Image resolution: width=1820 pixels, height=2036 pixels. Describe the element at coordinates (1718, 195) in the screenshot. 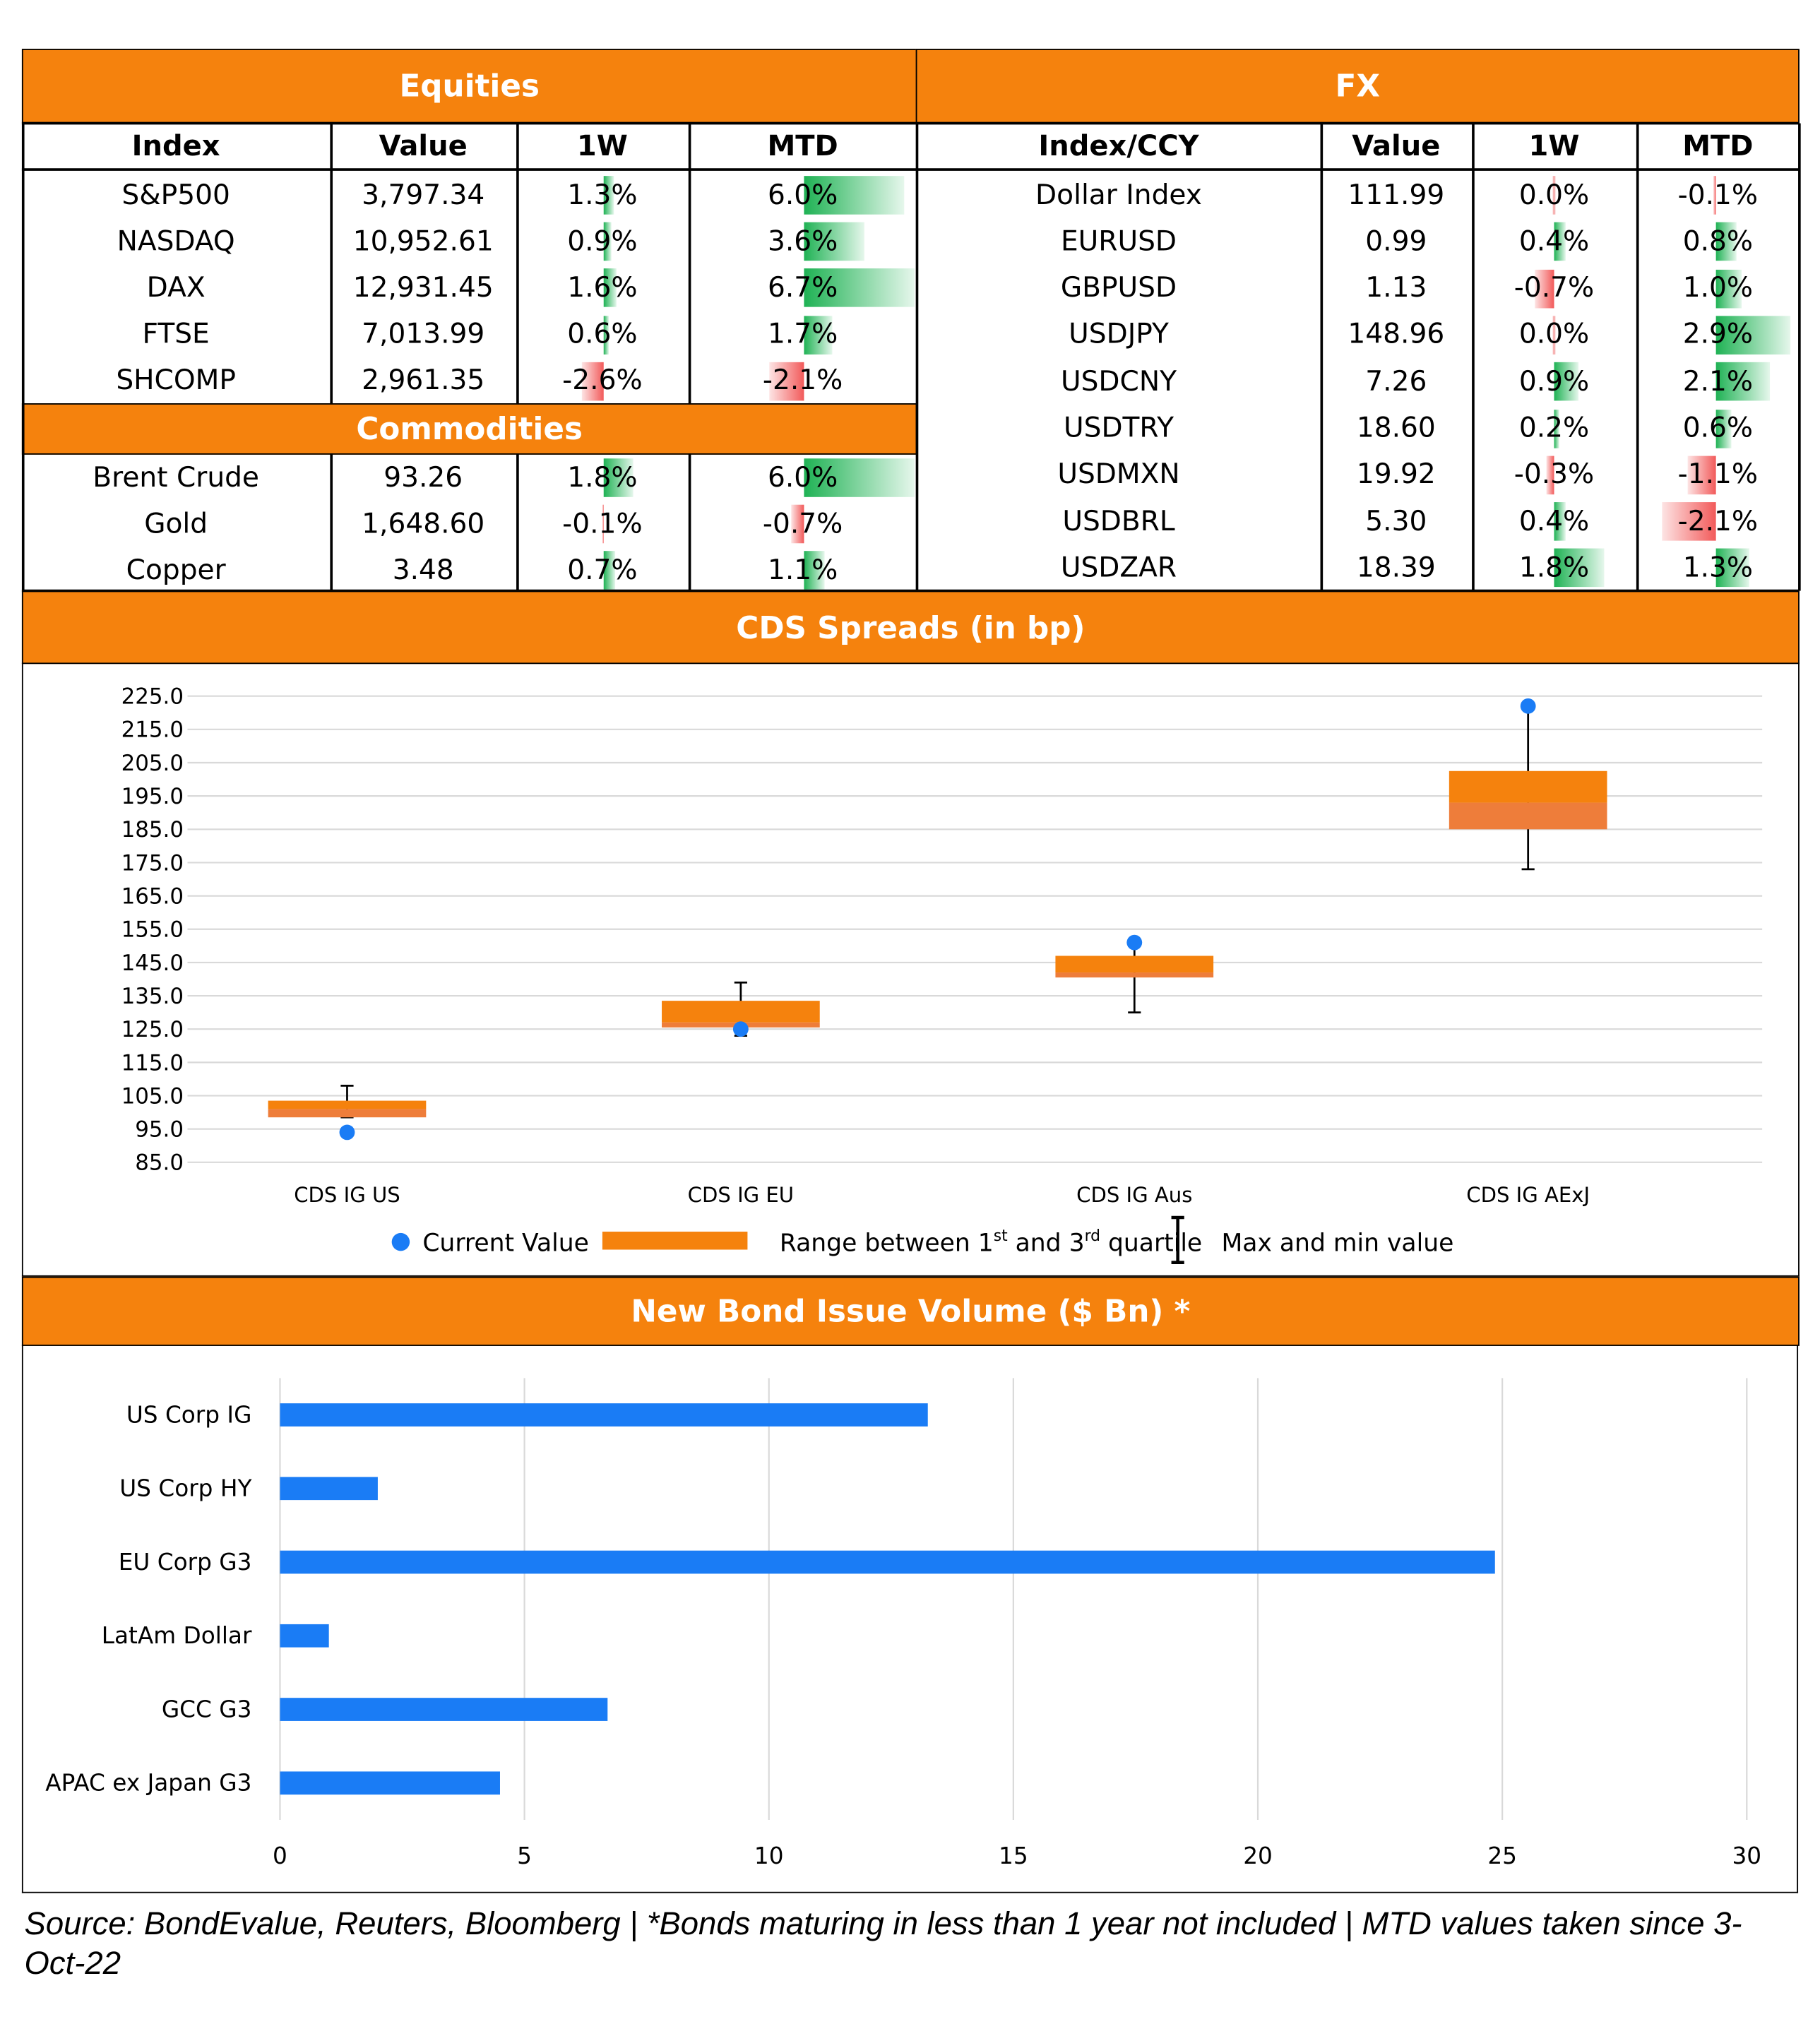

I see `fx-mtd-cell-text: -0.1%` at that location.